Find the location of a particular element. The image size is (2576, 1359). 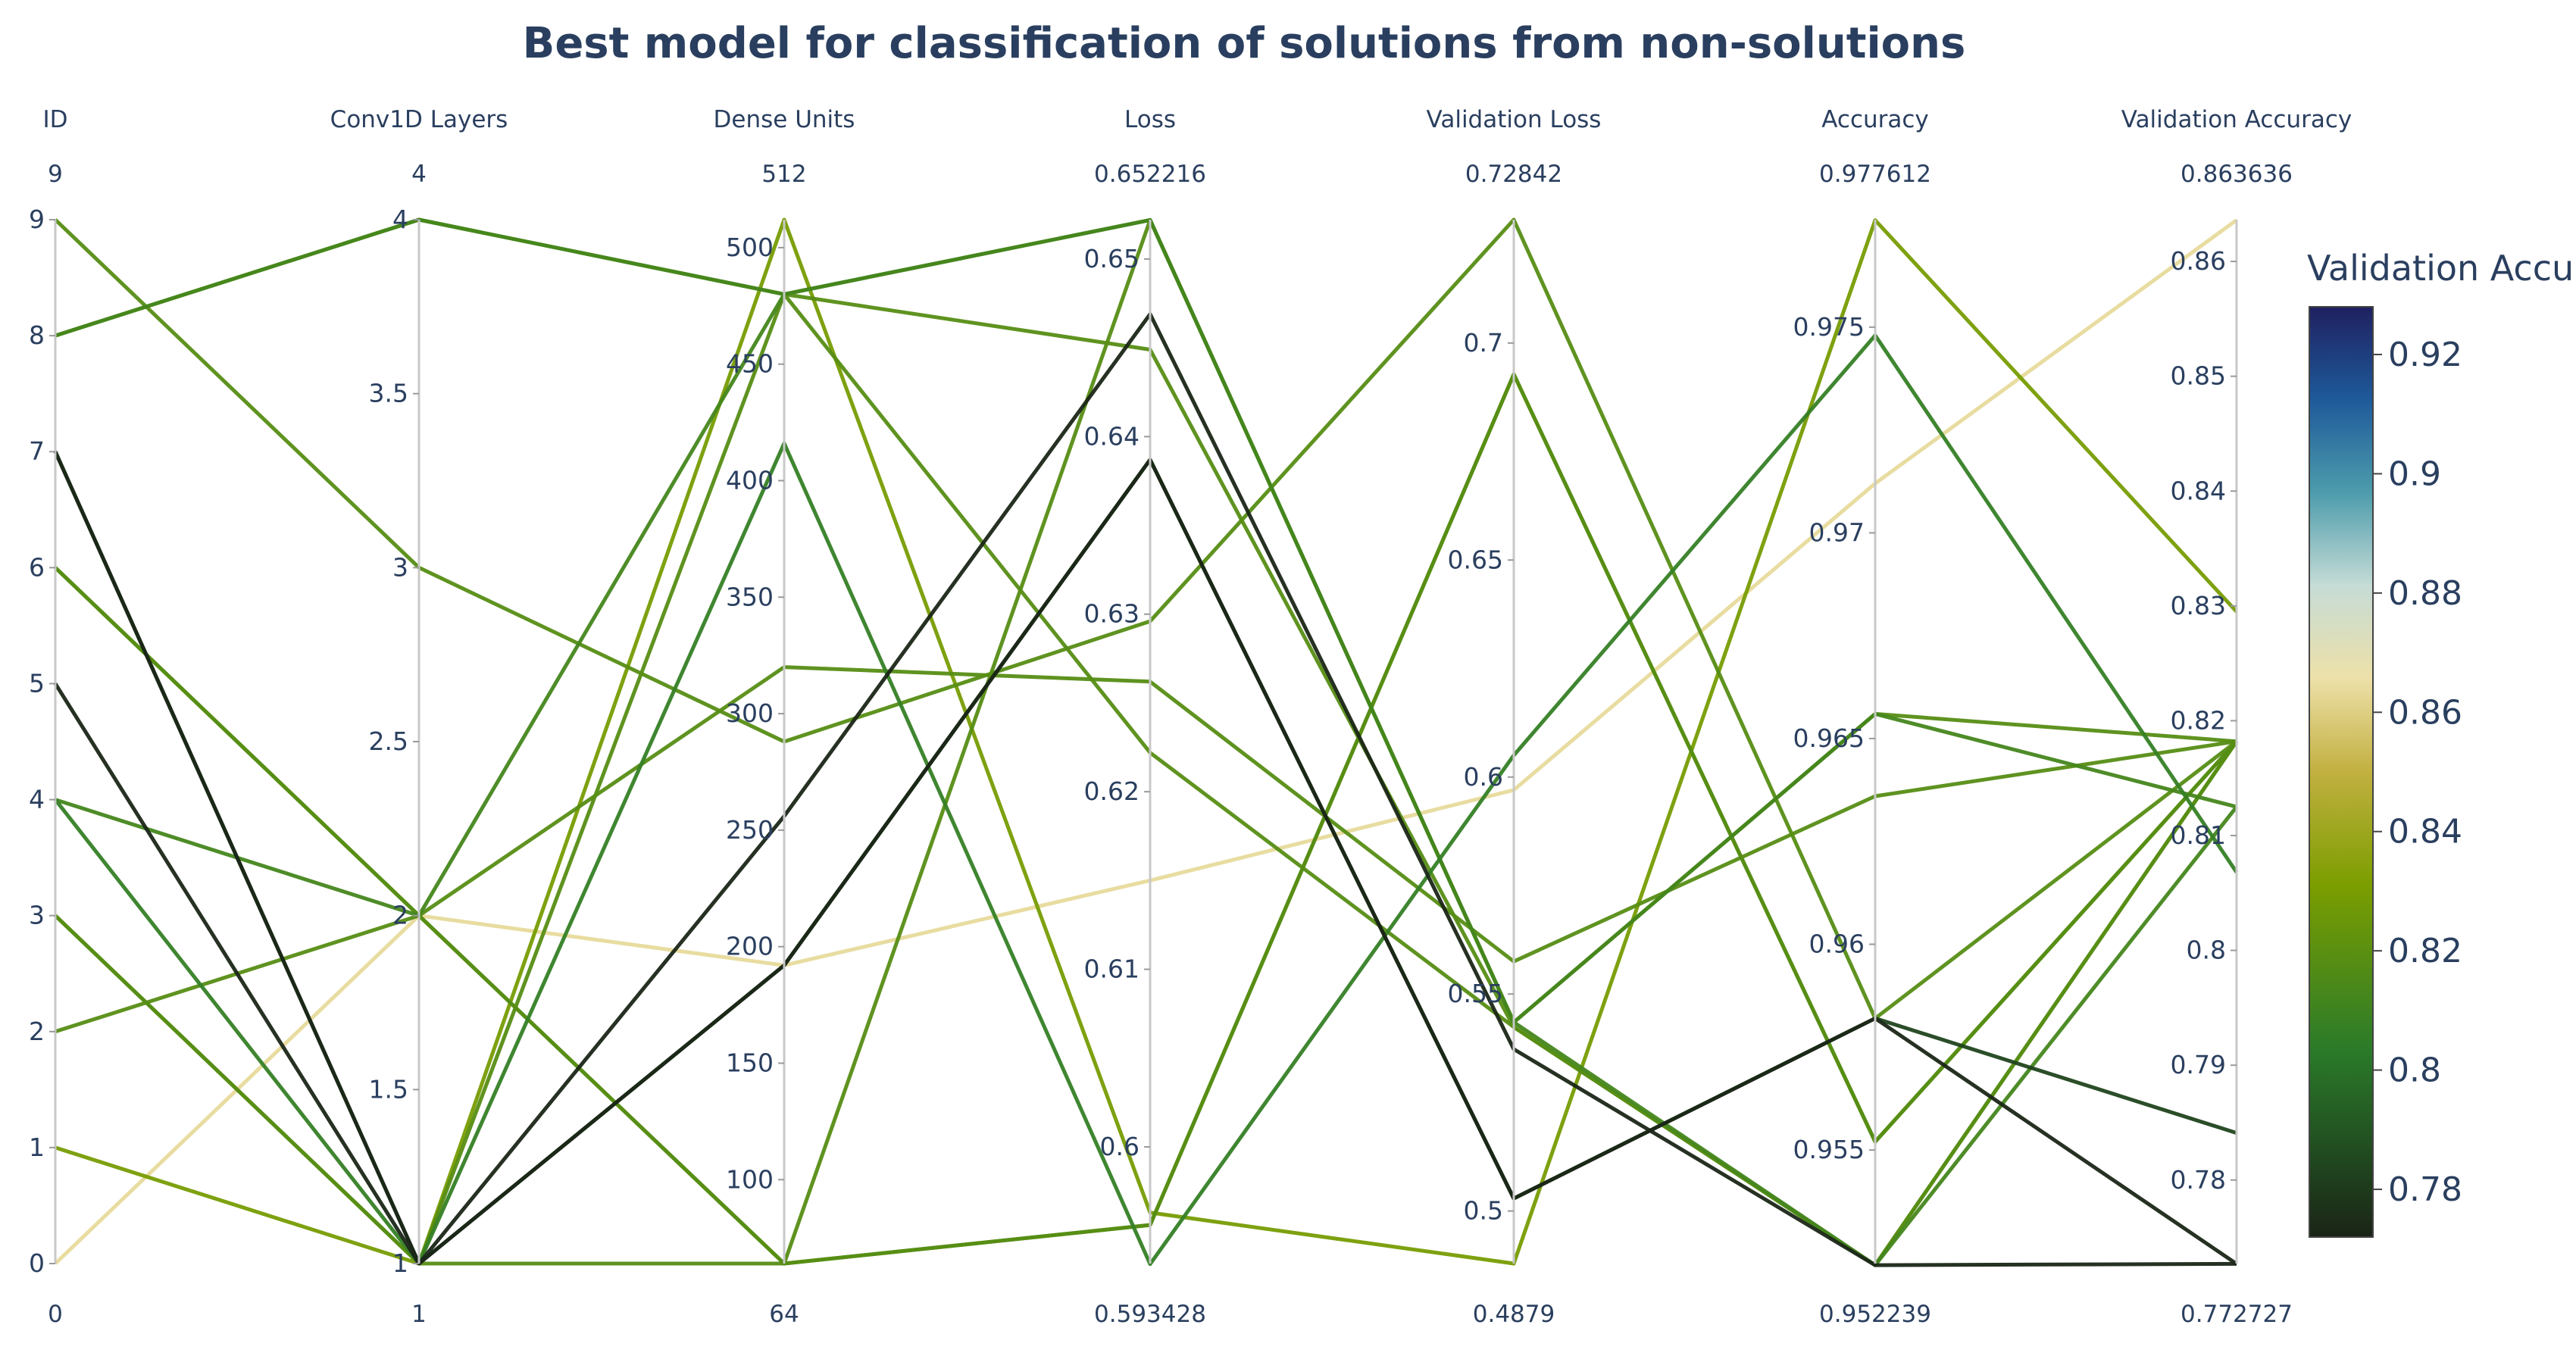

colorbar-tick-label: 0.92 is located at coordinates (2425, 355).